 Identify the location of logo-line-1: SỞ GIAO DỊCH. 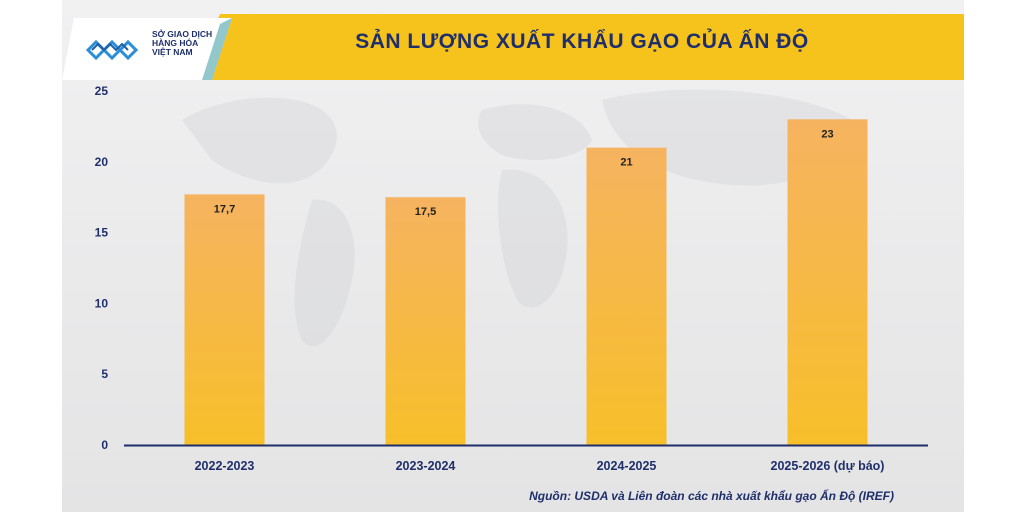
(182, 34).